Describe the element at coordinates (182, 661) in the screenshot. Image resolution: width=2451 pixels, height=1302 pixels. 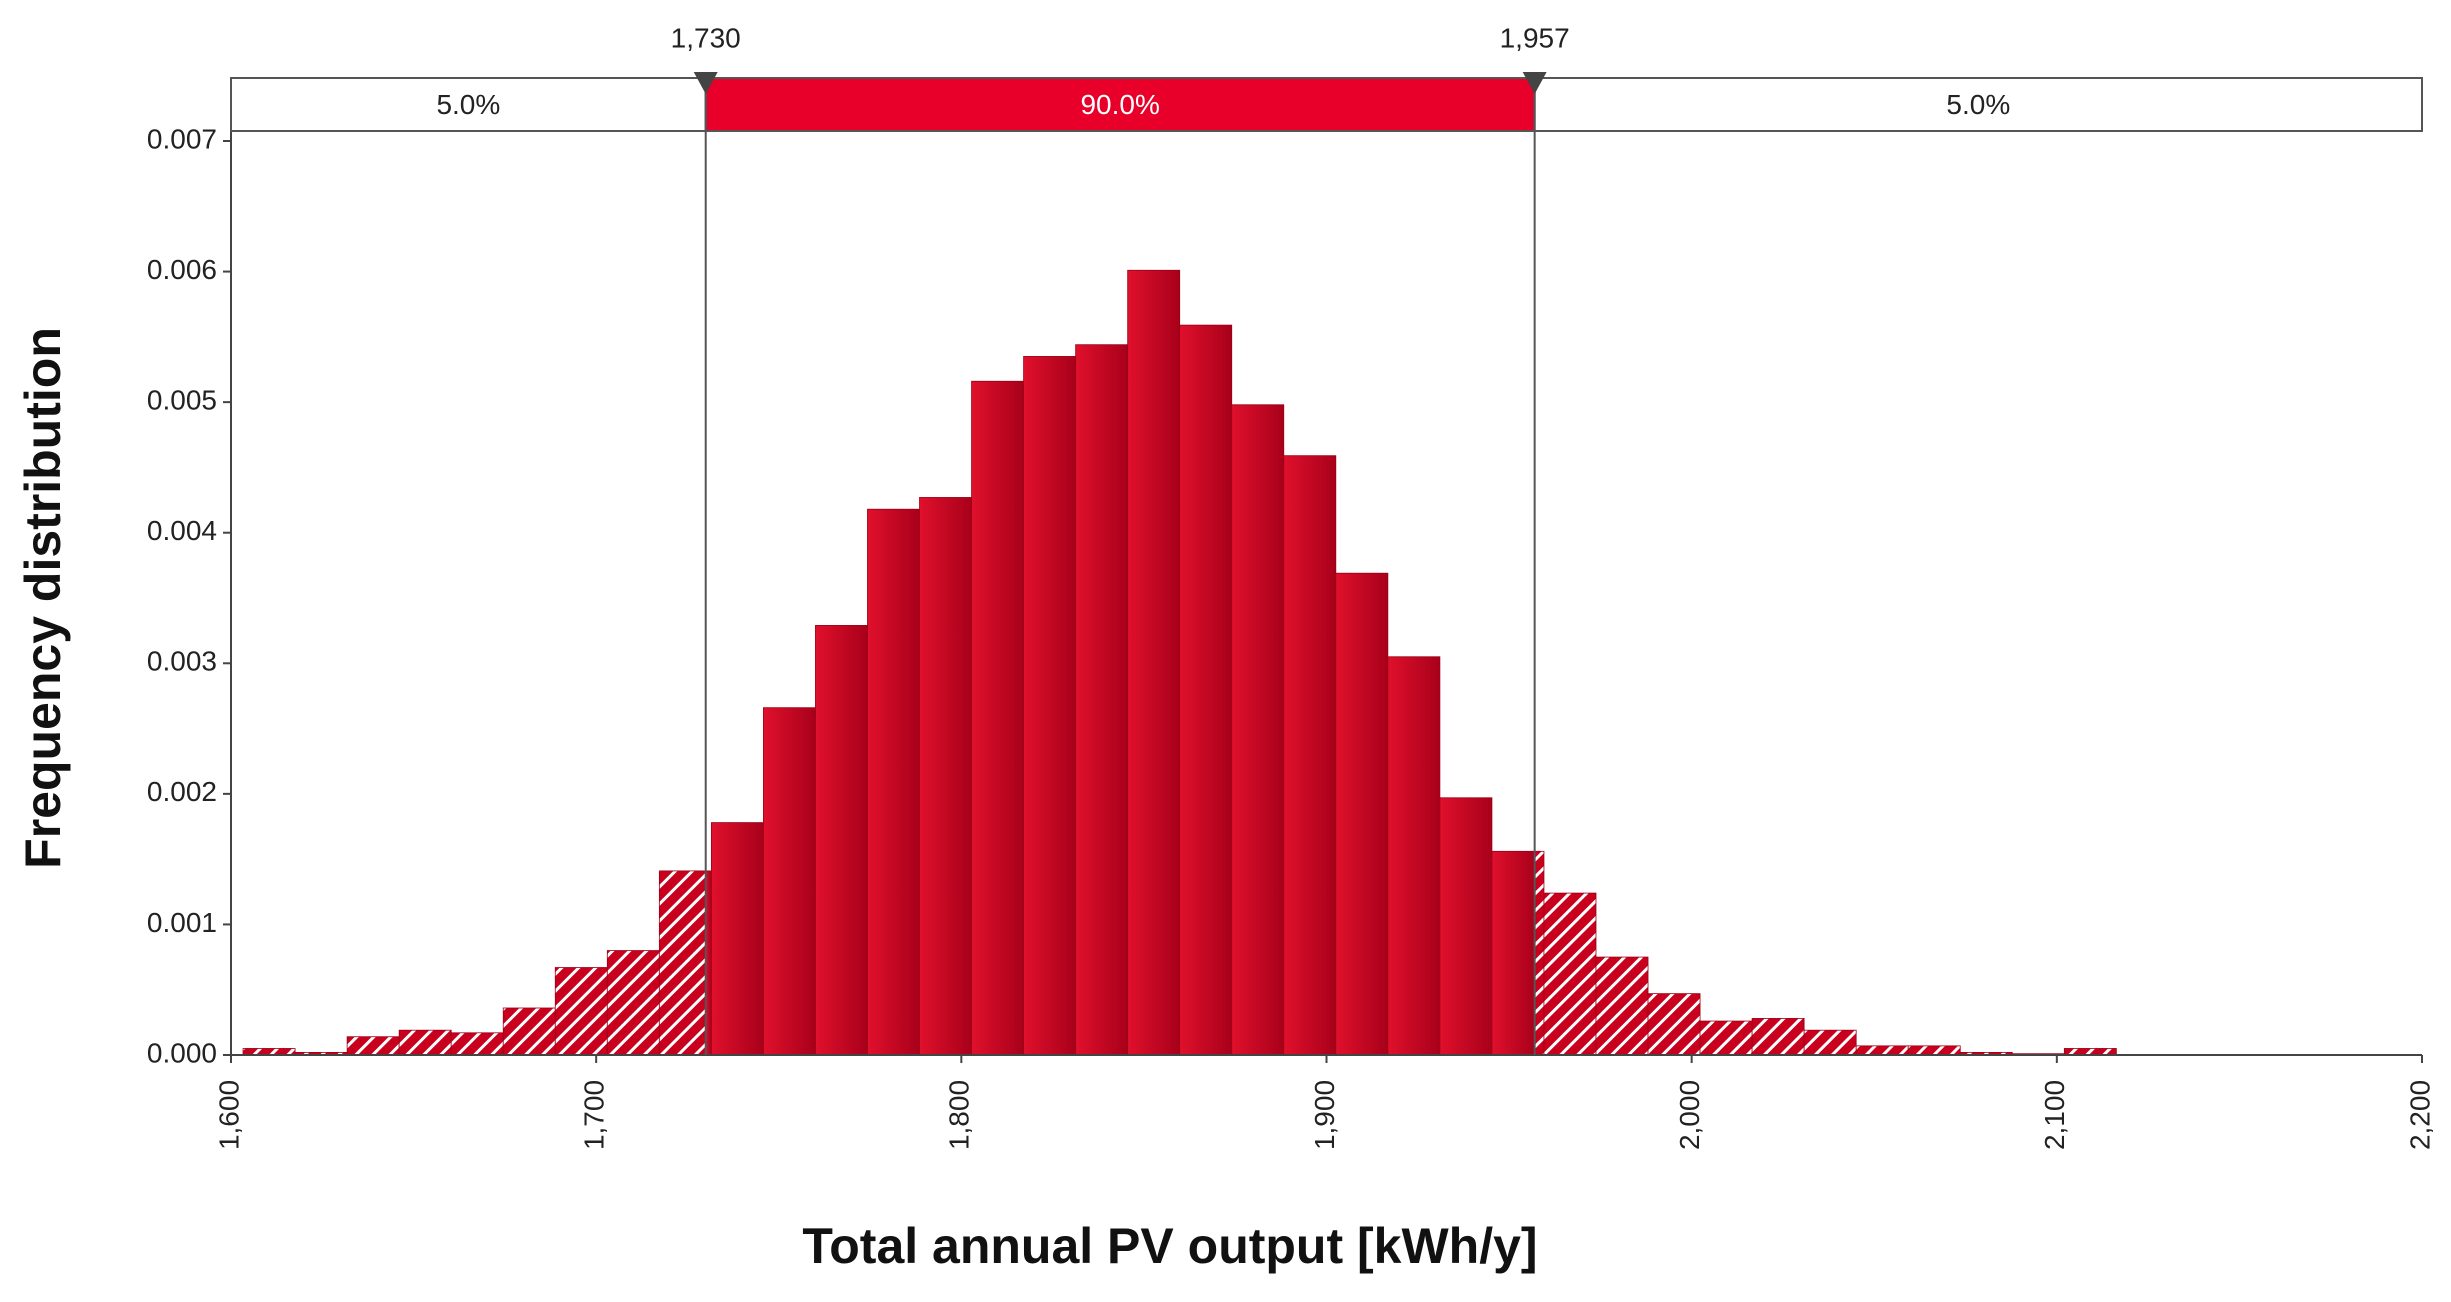
I see `y-tick-label: 0.003` at that location.